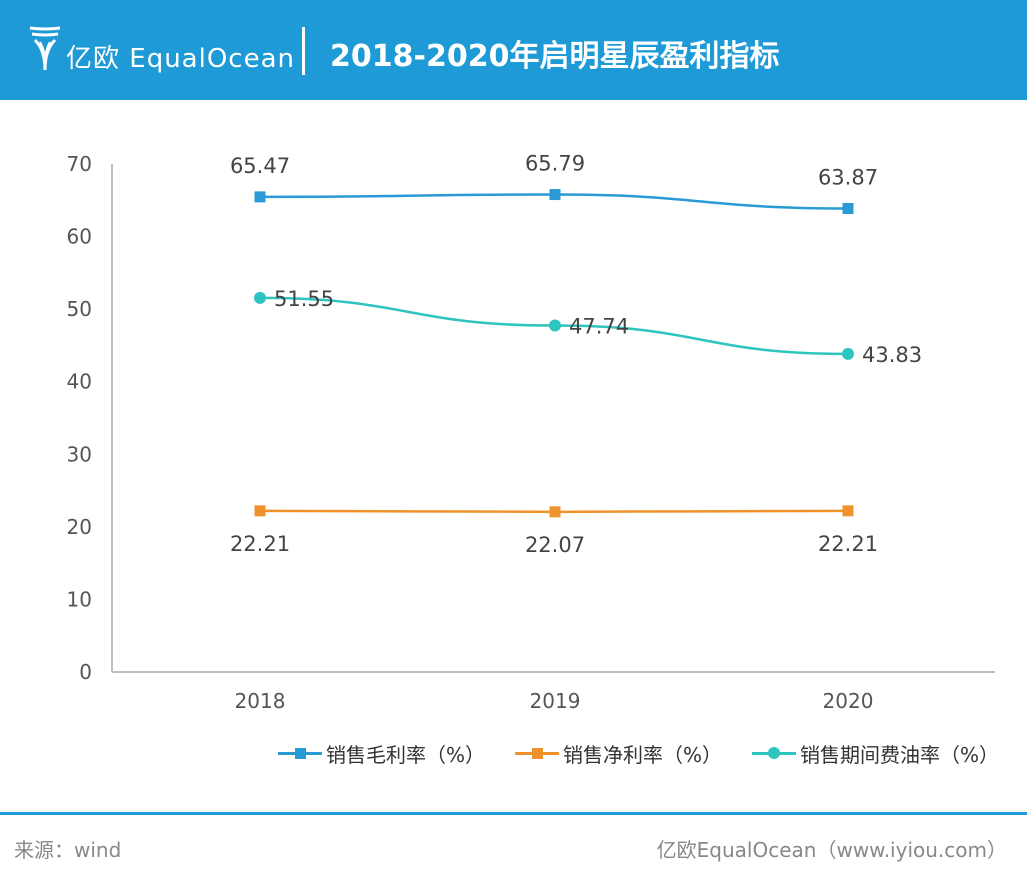  What do you see at coordinates (599, 327) in the screenshot?
I see `data-label-expense-ratio: 47.74` at bounding box center [599, 327].